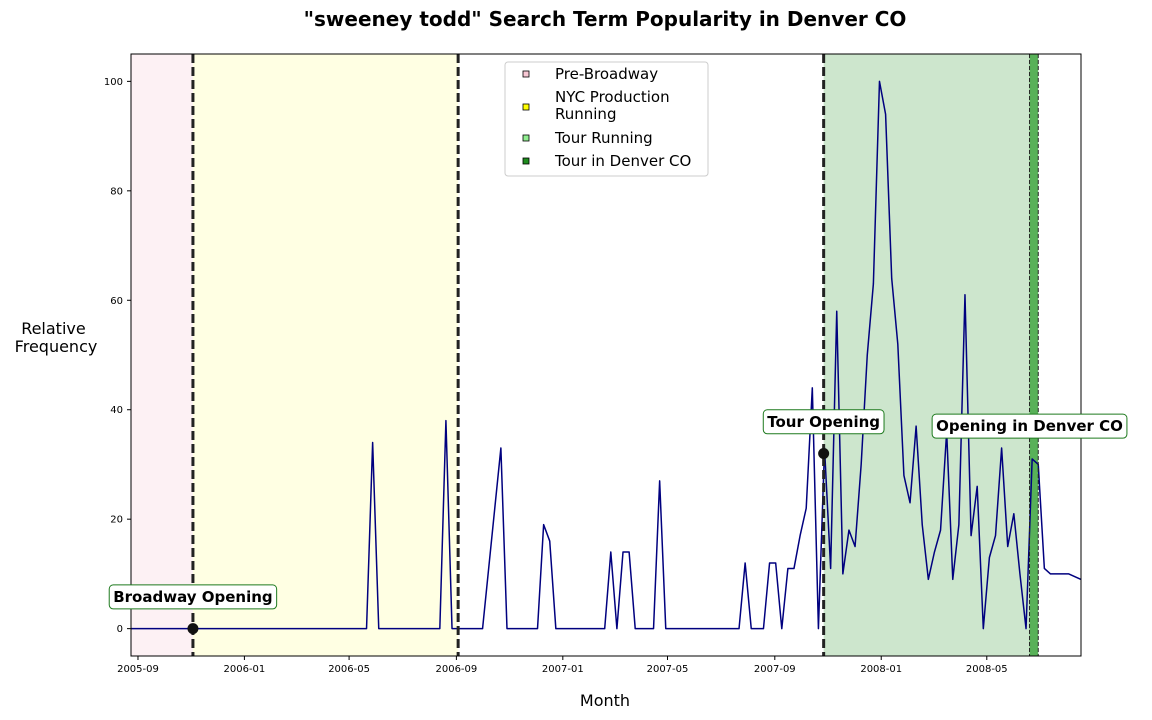 The width and height of the screenshot is (1152, 720). I want to click on y-tick-label-3: 60, so click(116, 301).